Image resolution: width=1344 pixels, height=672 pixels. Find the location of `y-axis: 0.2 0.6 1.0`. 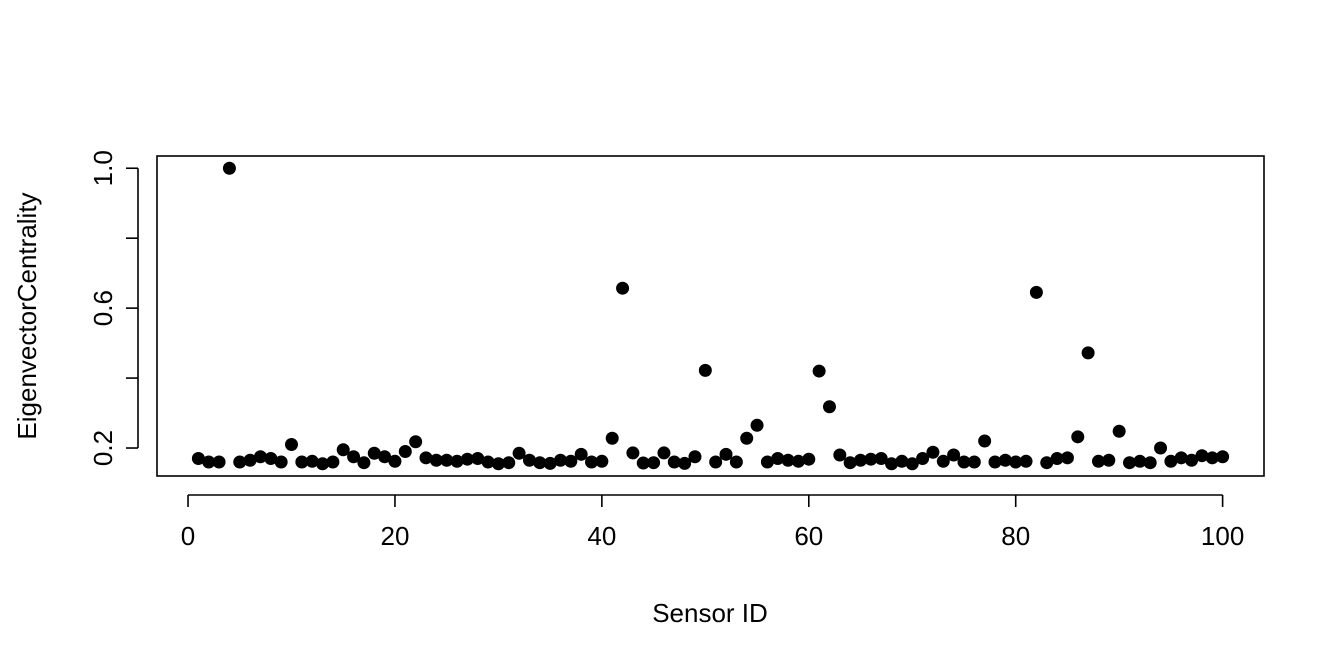

y-axis: 0.2 0.6 1.0 is located at coordinates (113, 308).